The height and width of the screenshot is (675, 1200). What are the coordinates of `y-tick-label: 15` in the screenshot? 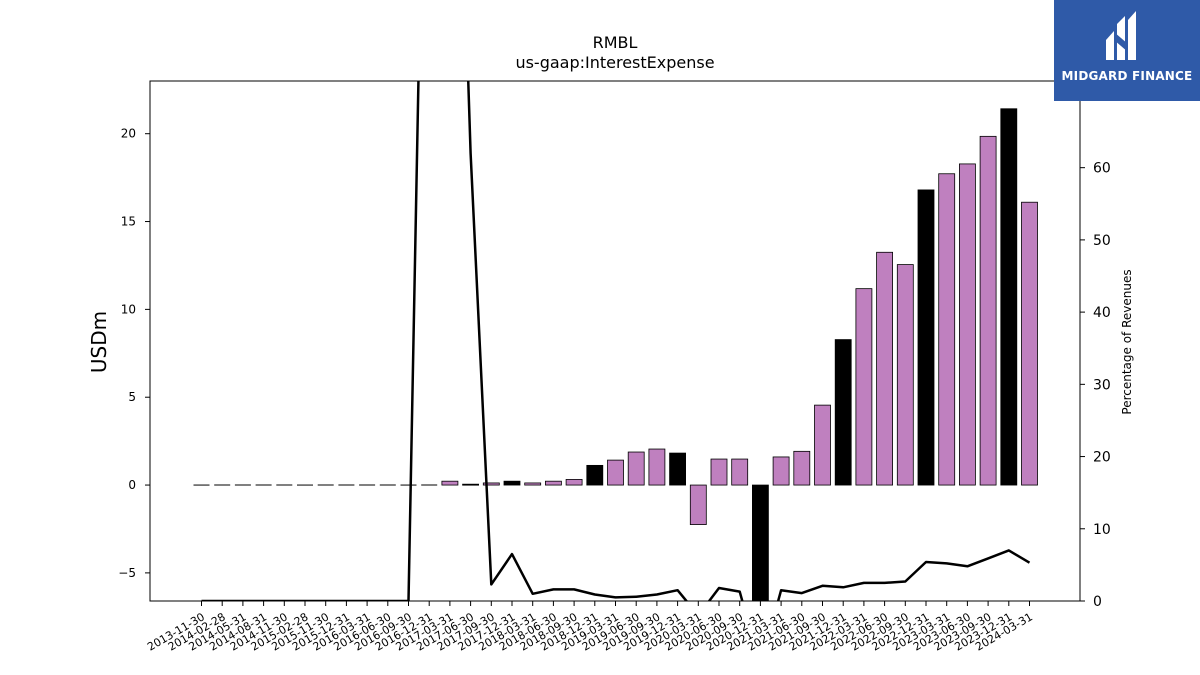 It's located at (128, 222).